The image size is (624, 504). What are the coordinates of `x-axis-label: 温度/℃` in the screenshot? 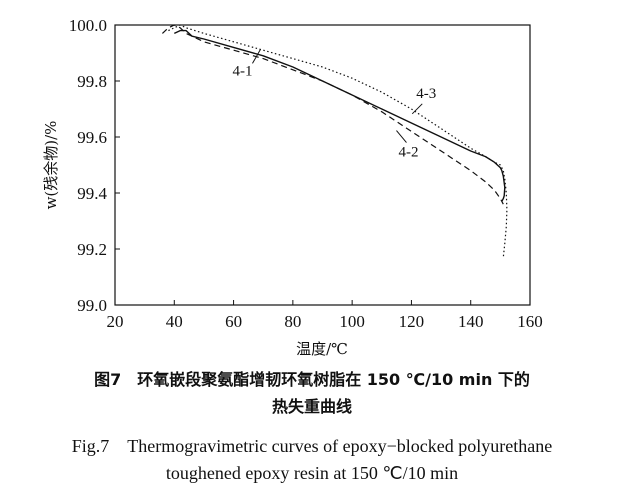 It's located at (322, 349).